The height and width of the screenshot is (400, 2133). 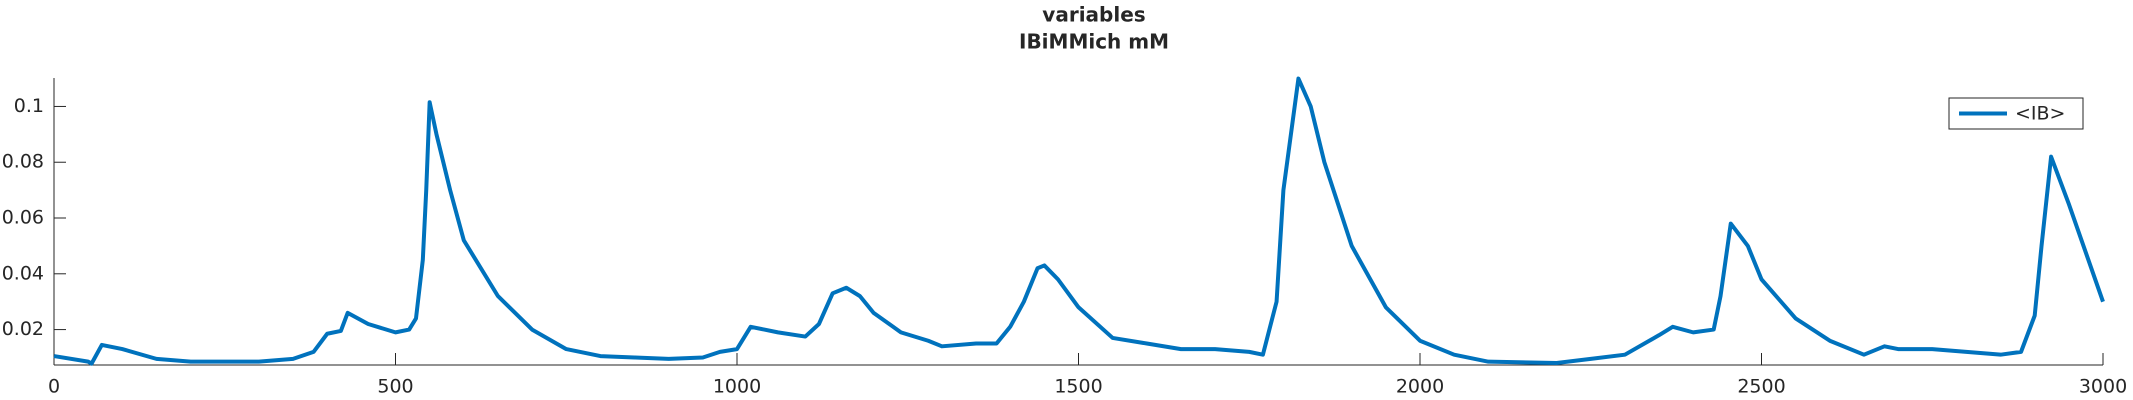 I want to click on y-tick-label: 0.06, so click(x=23, y=218).